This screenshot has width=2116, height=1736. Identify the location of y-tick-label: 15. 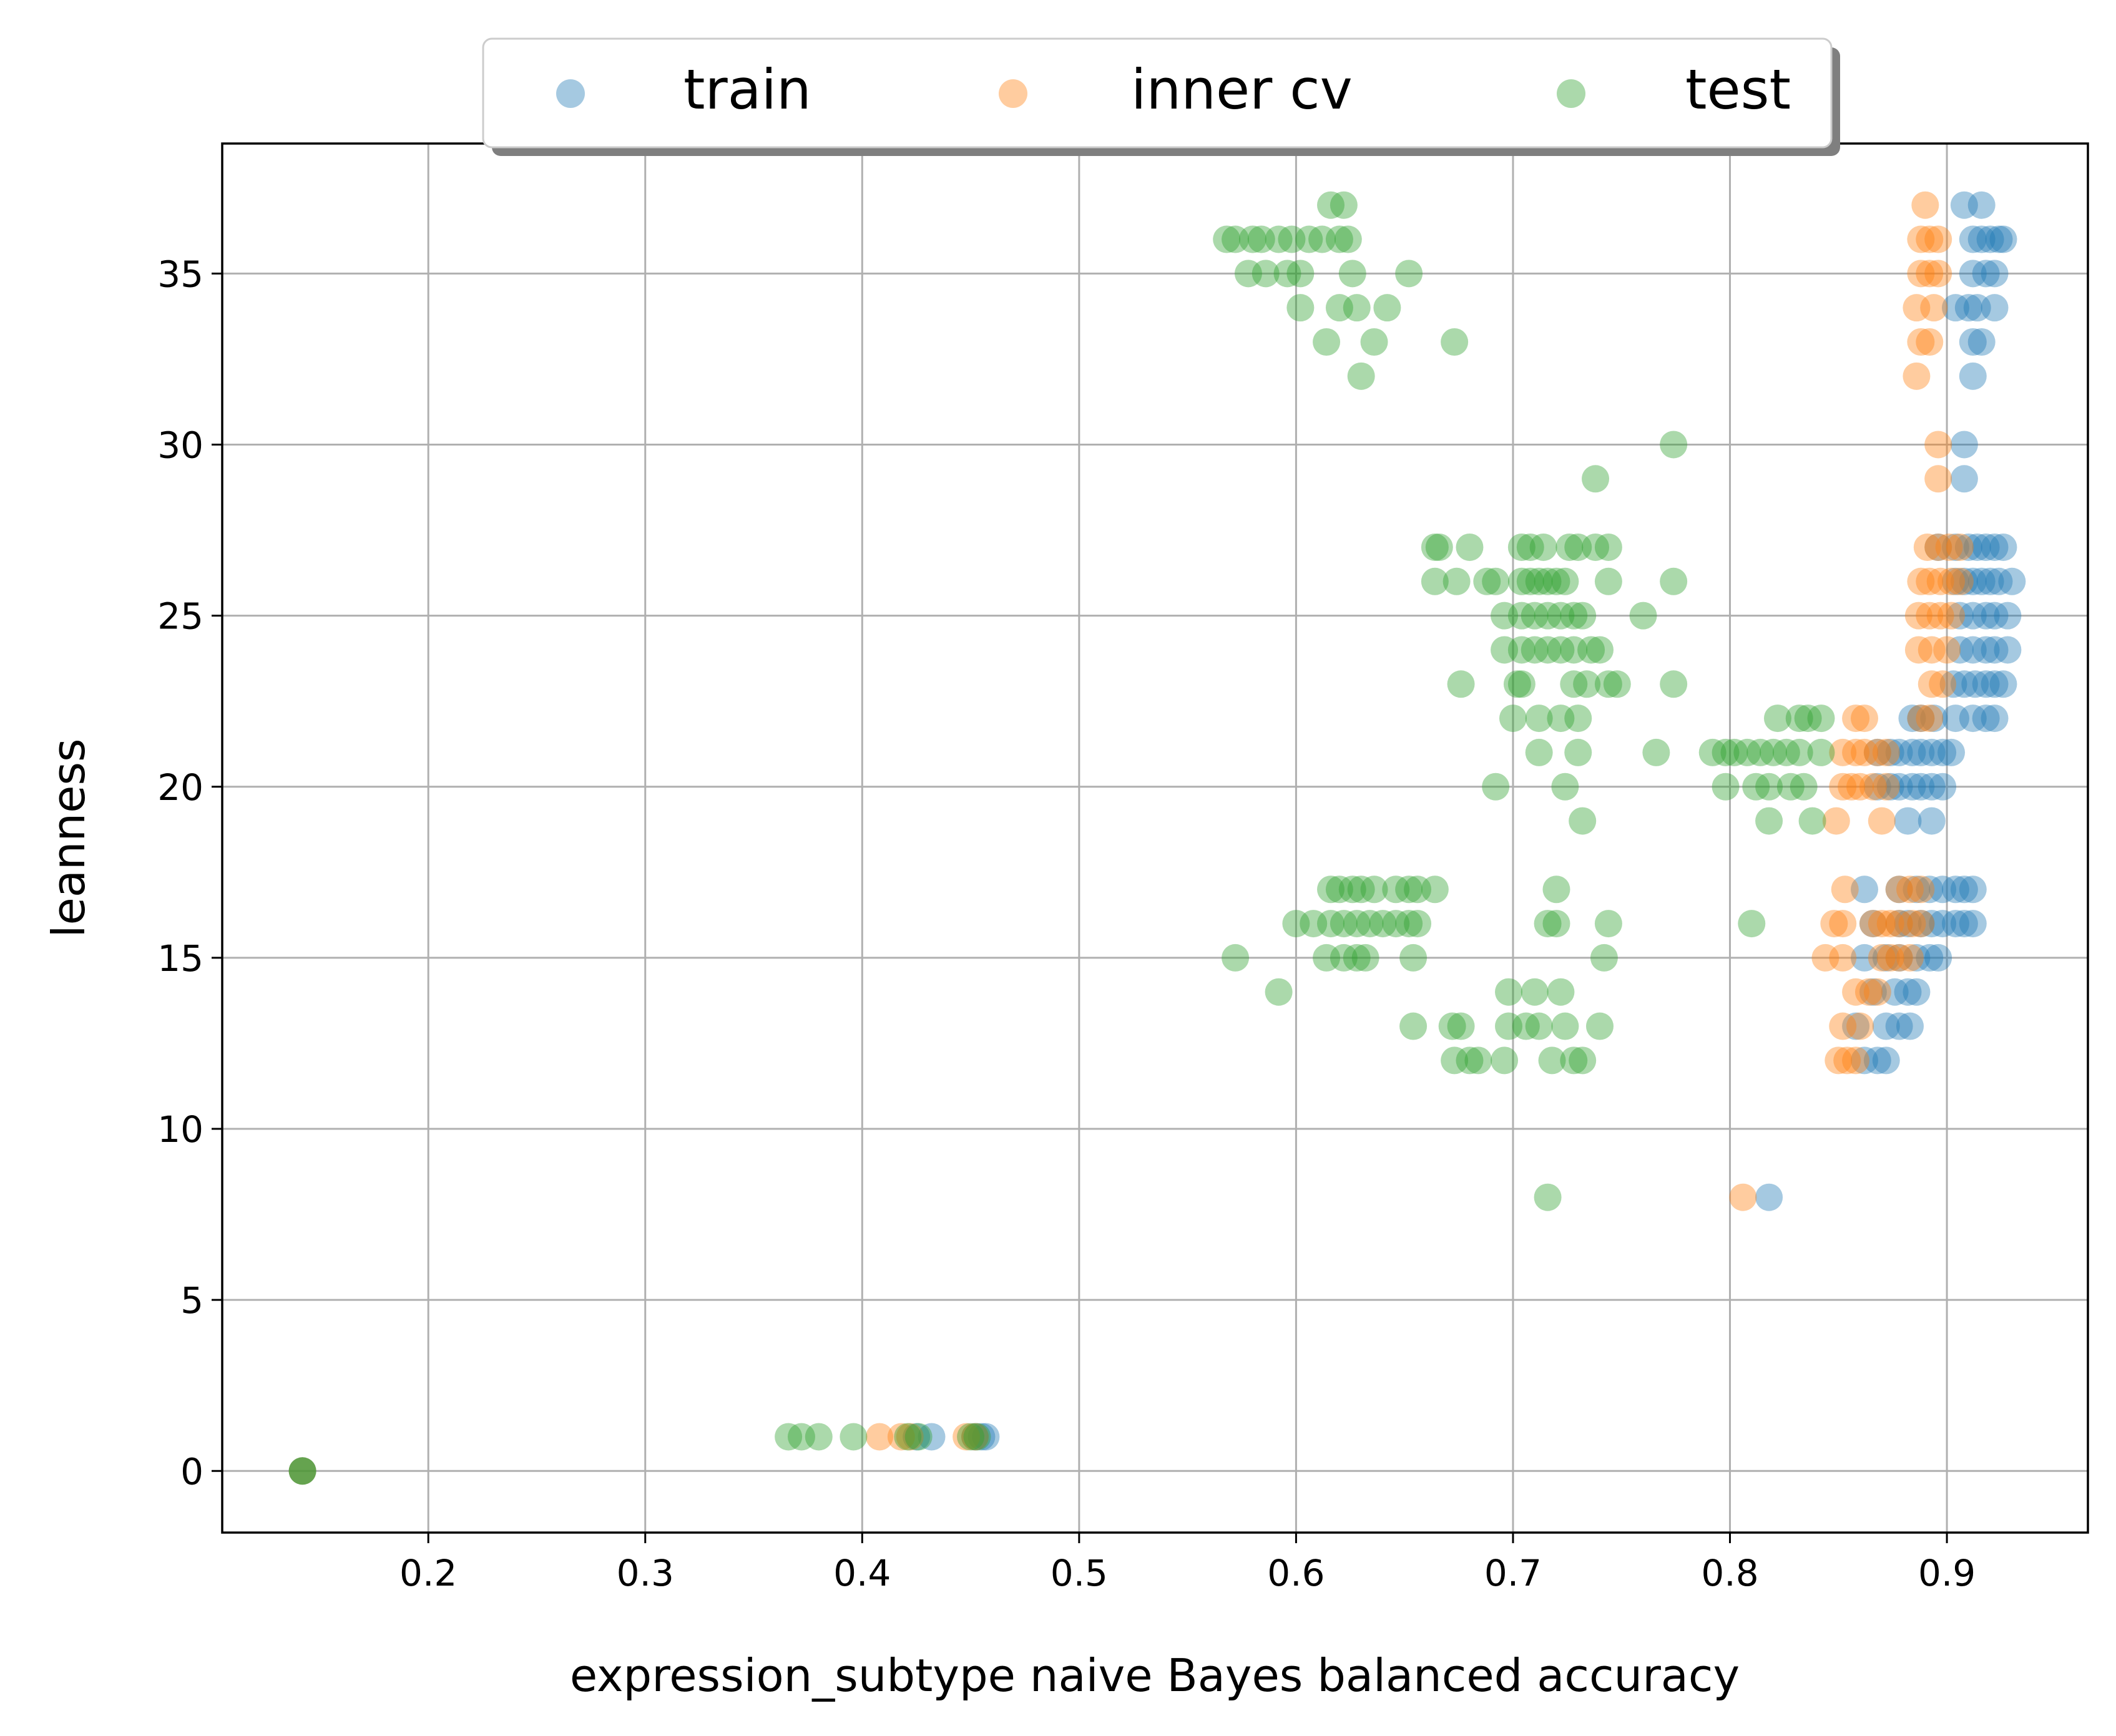
(180, 958).